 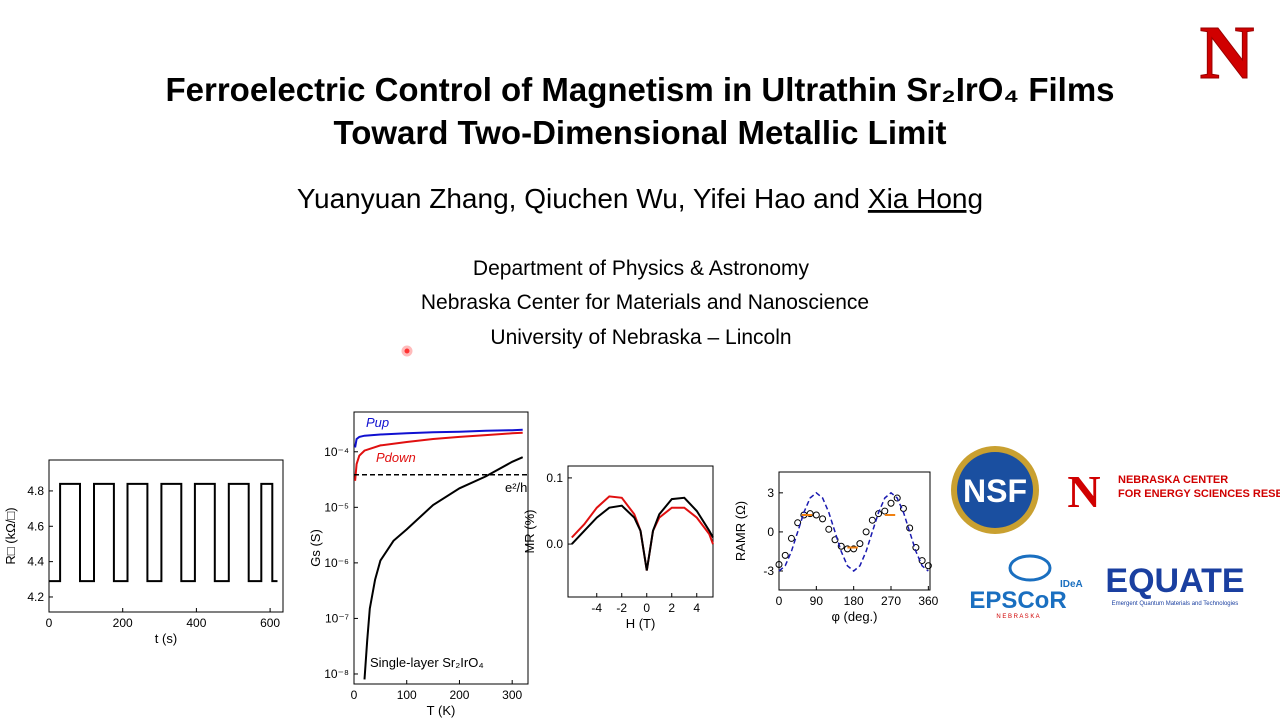 What do you see at coordinates (596, 608) in the screenshot?
I see `x-tick-label: -4` at bounding box center [596, 608].